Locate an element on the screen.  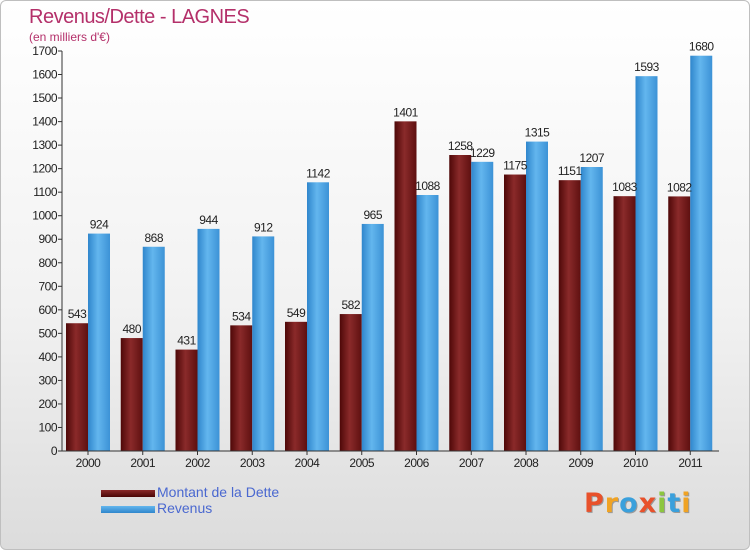
data-label-revenue: 868 is located at coordinates (153, 238).